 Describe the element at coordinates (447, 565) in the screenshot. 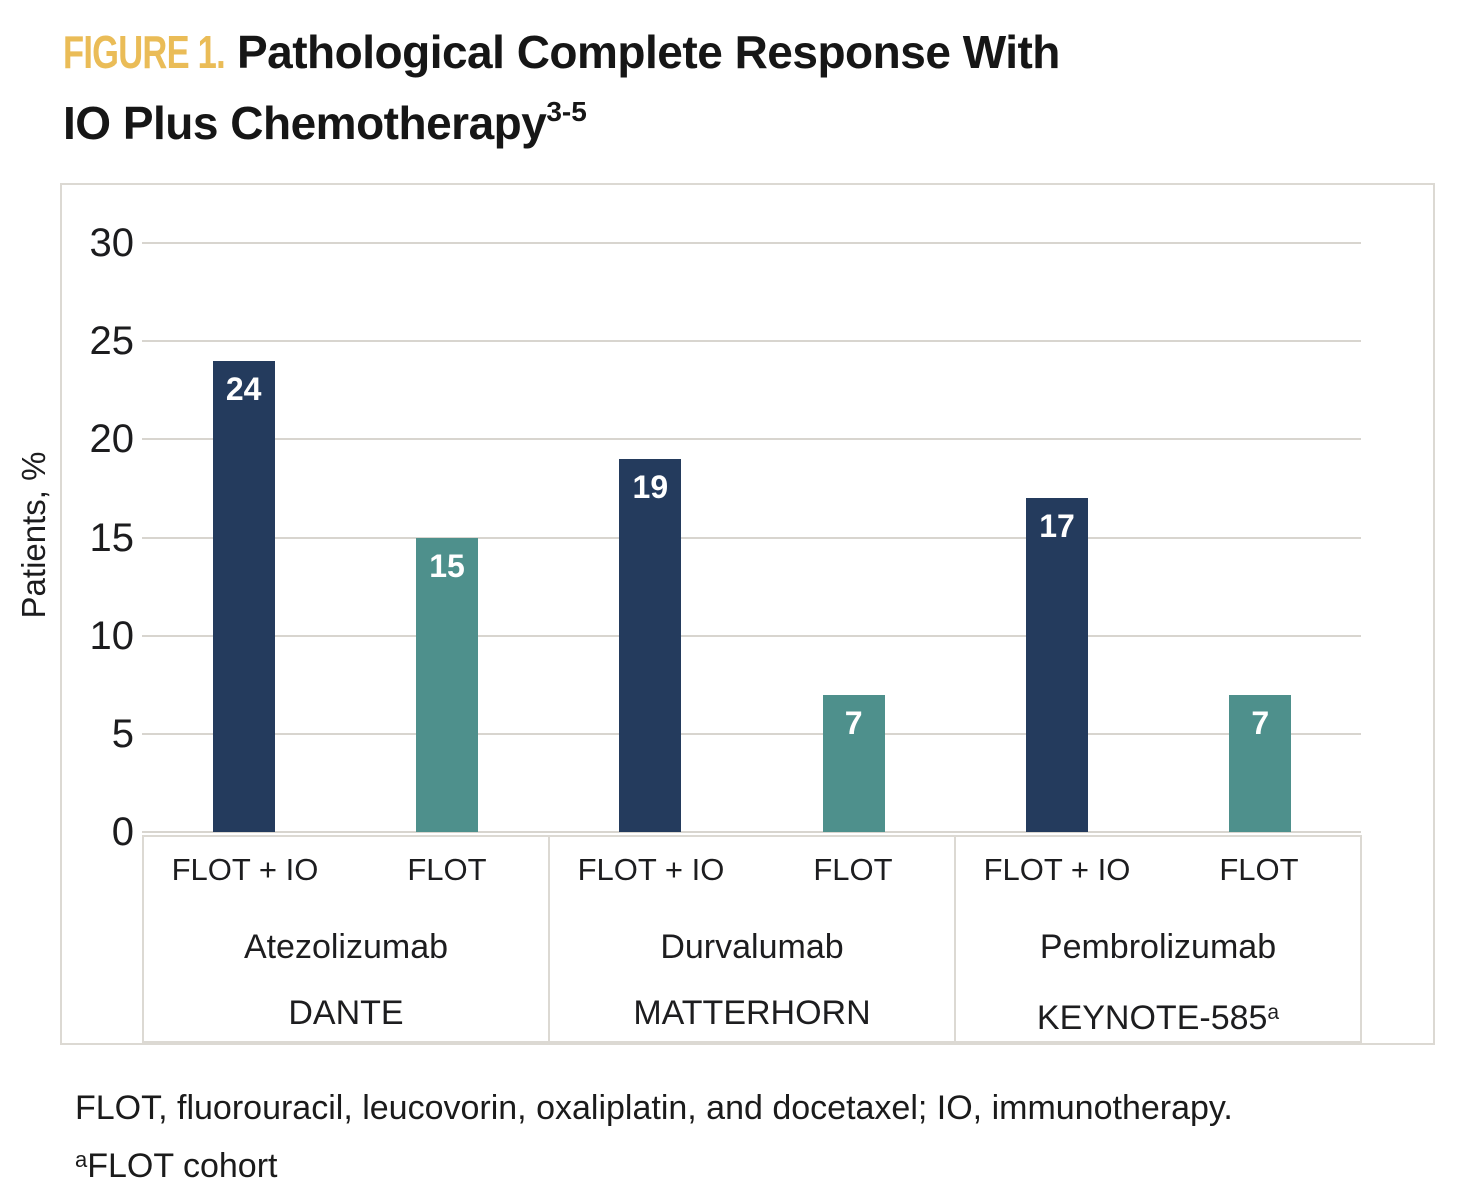

I see `bar-value-label: 15` at that location.